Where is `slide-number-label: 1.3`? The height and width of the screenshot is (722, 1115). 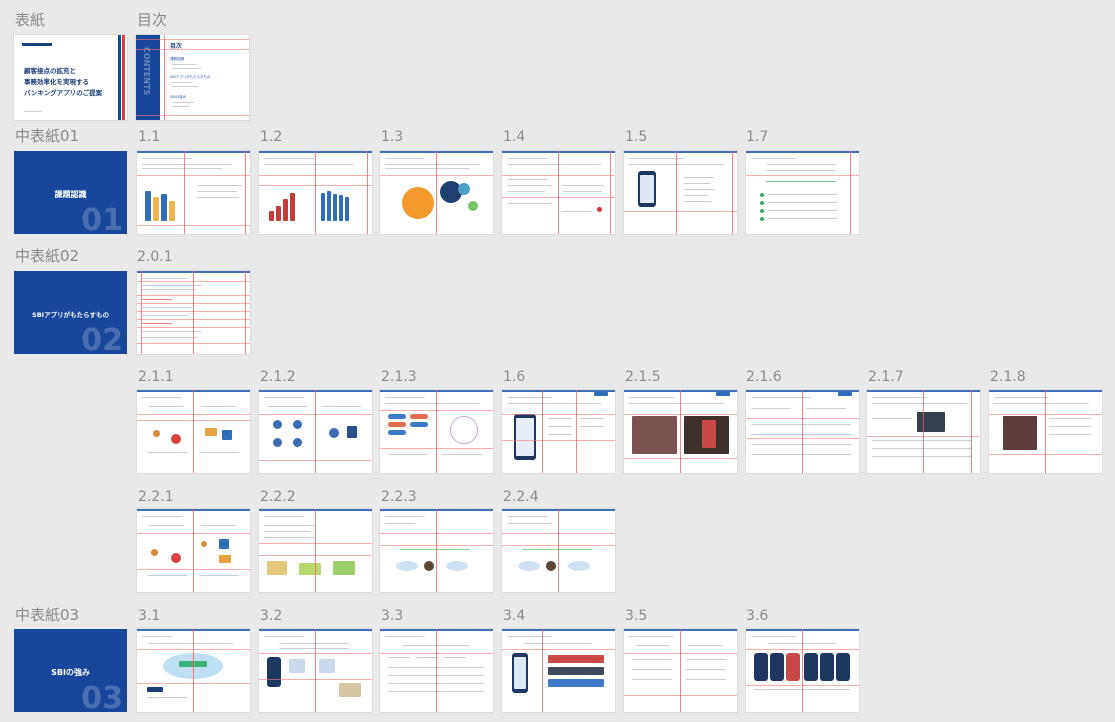 slide-number-label: 1.3 is located at coordinates (392, 137).